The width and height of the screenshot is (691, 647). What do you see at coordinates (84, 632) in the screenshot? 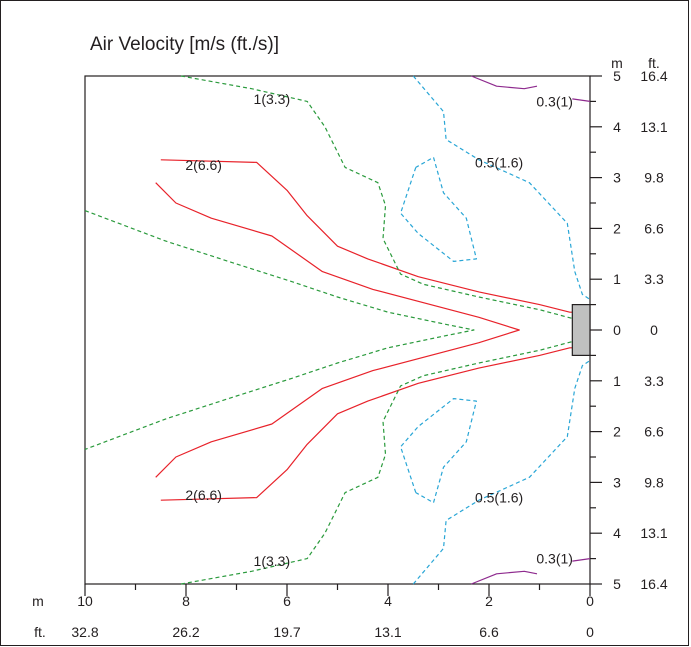
I see `x-tick-label-ft: 32.8` at bounding box center [84, 632].